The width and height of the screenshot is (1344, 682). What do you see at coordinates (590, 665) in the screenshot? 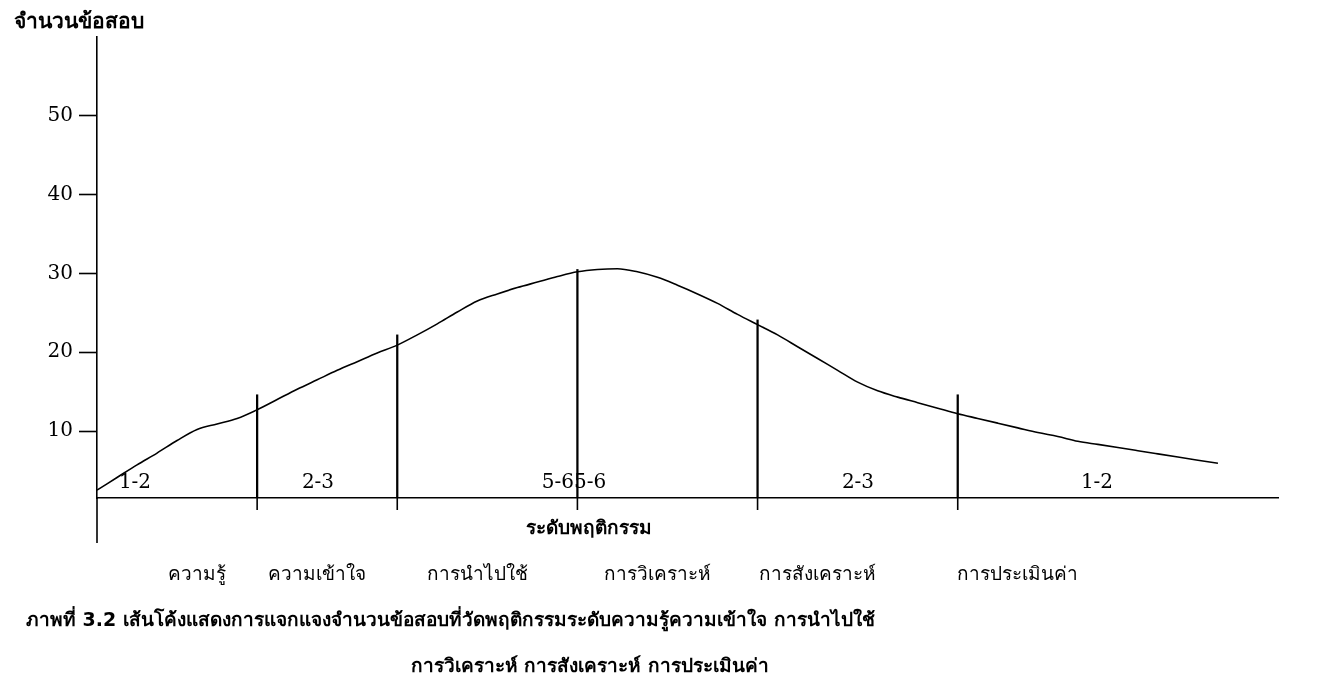
I see `text: การวิเคราะห์ การสังเคราะห์ การประเมินค่า` at bounding box center [590, 665].